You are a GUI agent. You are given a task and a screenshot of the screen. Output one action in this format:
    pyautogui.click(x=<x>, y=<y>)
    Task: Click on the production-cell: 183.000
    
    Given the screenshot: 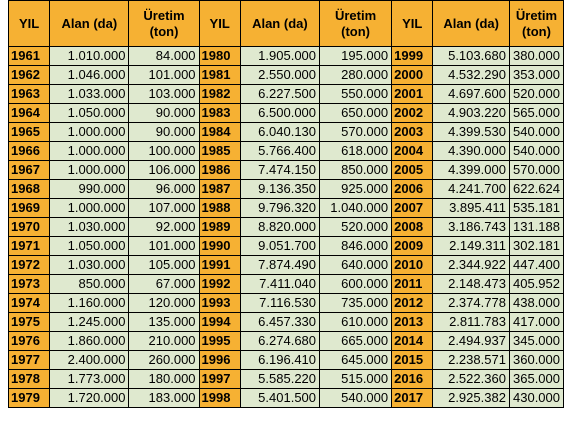 What is the action you would take?
    pyautogui.click(x=164, y=398)
    